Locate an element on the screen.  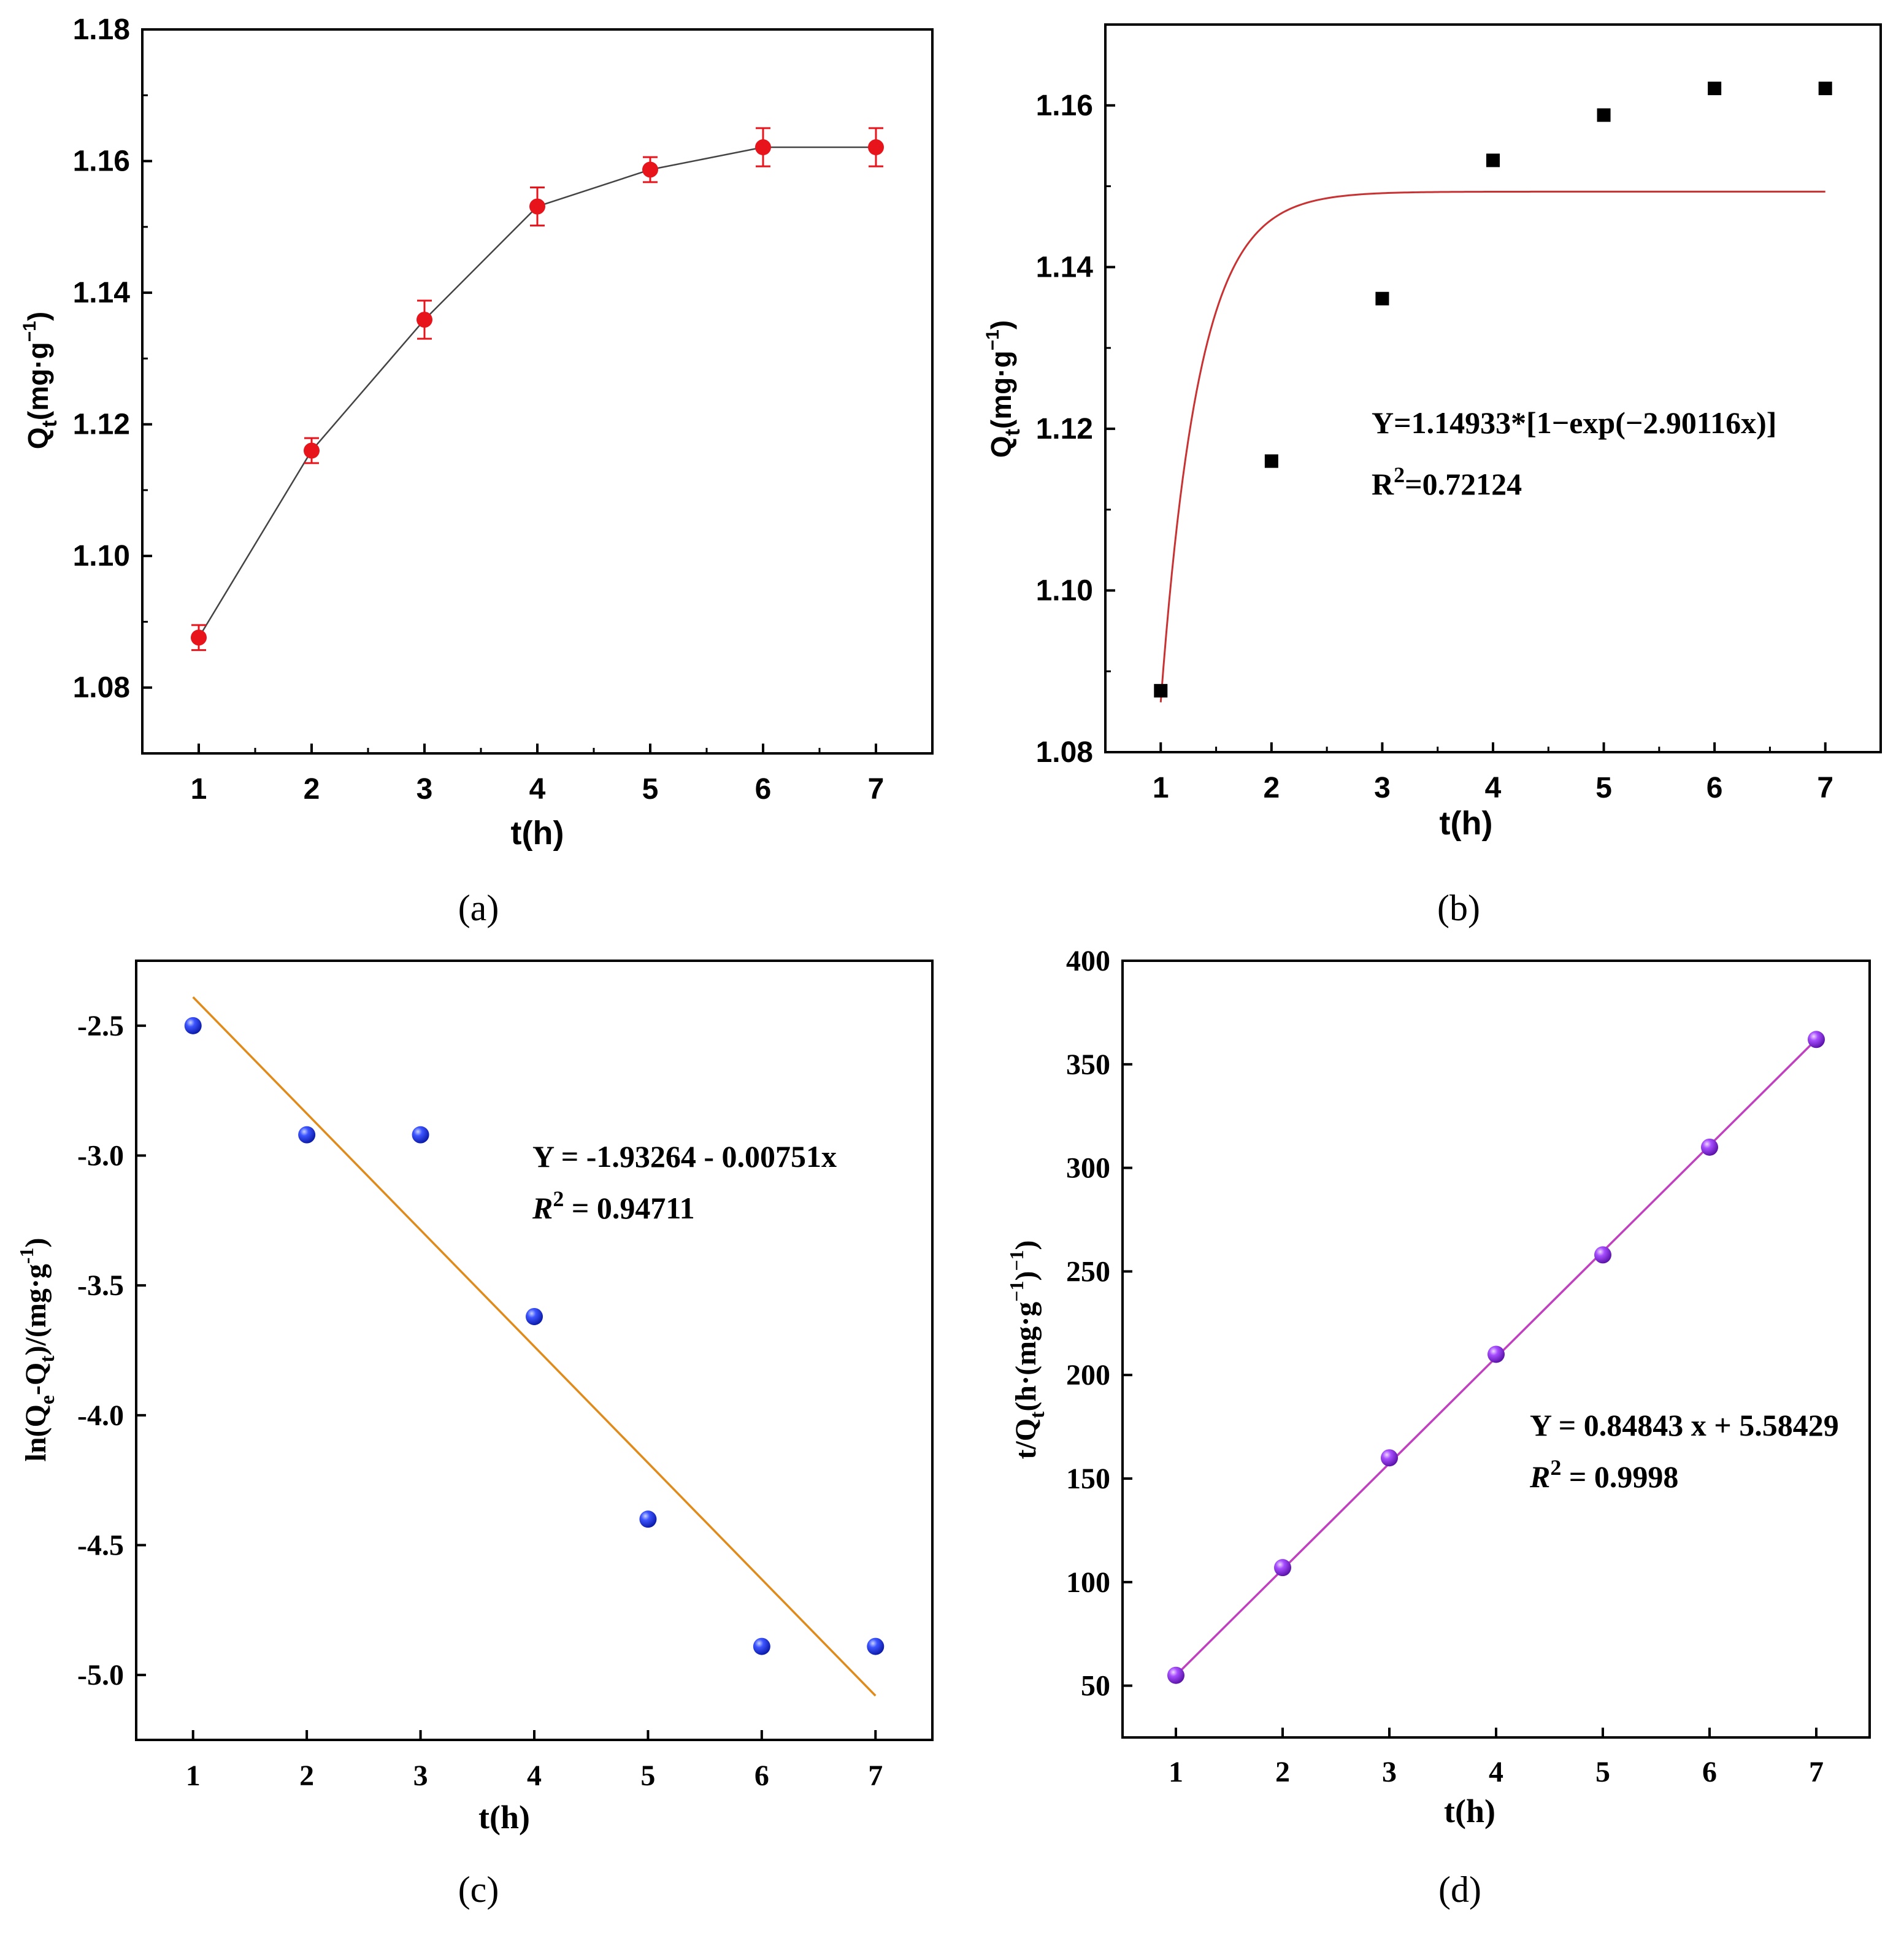
panel-c-x-tick-label: 5 is located at coordinates (647, 1776).